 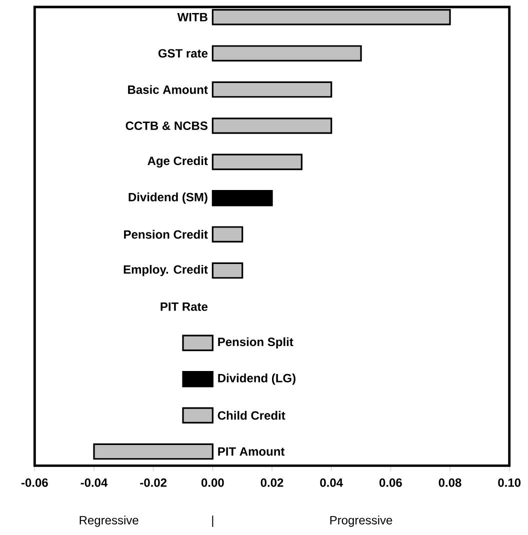 What do you see at coordinates (166, 270) in the screenshot?
I see `y-tick-label: Employ. Credit` at bounding box center [166, 270].